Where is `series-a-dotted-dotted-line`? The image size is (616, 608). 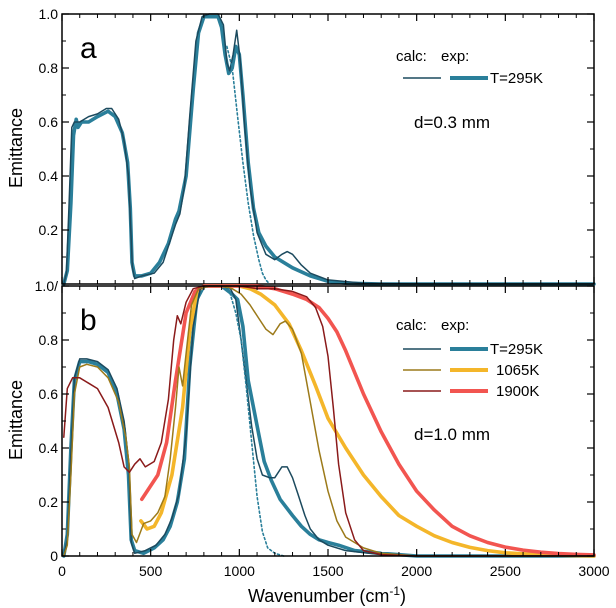 series-a-dotted-dotted-line is located at coordinates (248, 165).